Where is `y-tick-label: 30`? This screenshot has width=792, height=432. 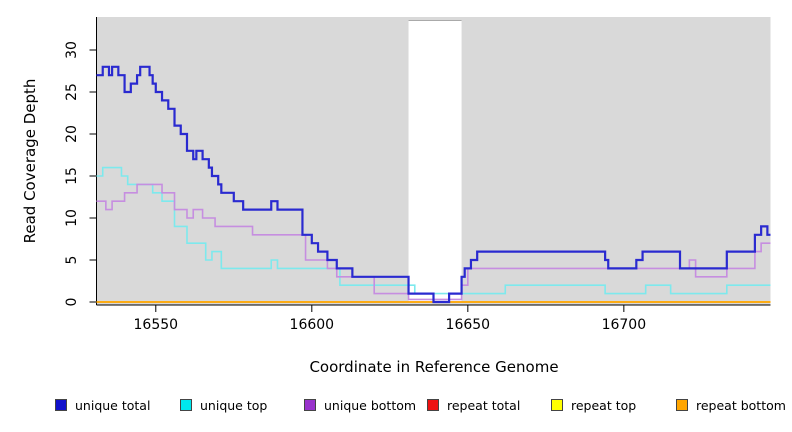
y-tick-label: 30 is located at coordinates (72, 50).